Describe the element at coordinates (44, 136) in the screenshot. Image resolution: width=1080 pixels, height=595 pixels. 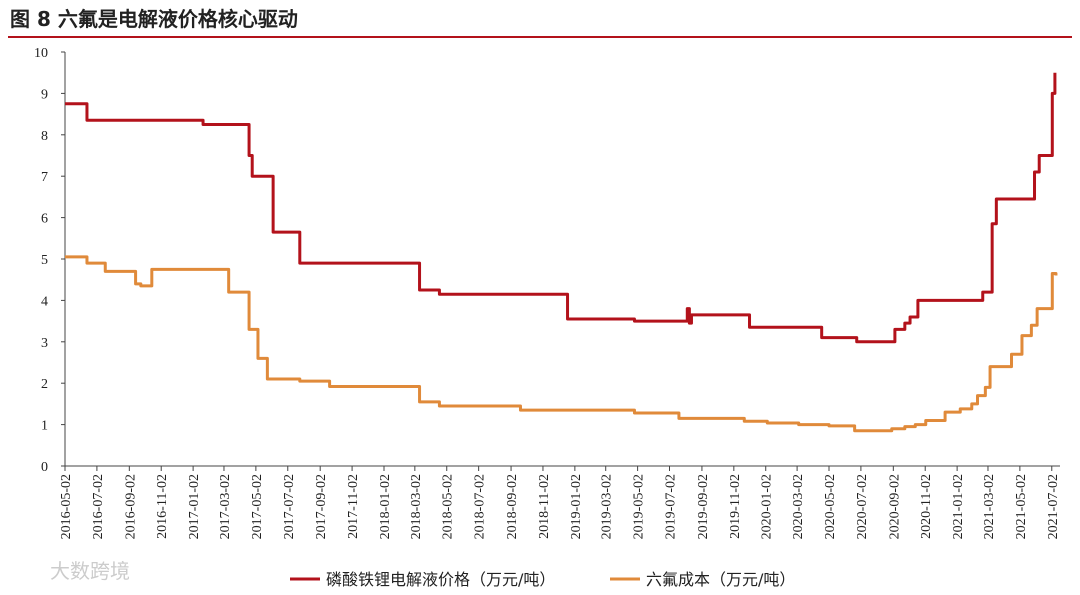
I see `y-tick-label: 8` at that location.